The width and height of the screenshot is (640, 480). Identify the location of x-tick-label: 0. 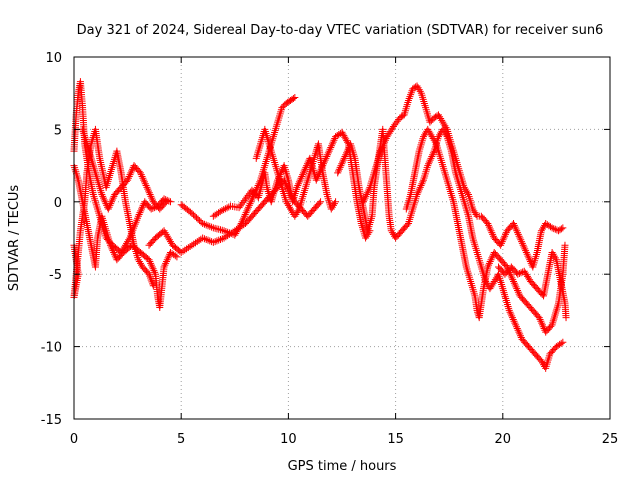
(74, 439).